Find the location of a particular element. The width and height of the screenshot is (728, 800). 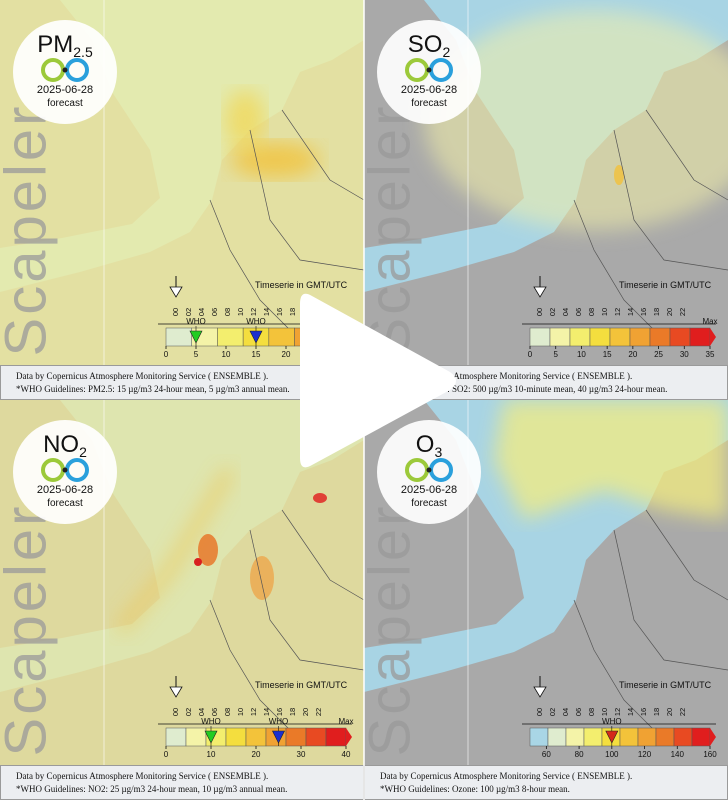

play-button is located at coordinates (378, 380).